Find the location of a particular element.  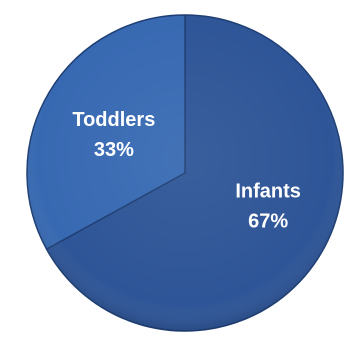

slice-label-infants: Infants is located at coordinates (268, 191).